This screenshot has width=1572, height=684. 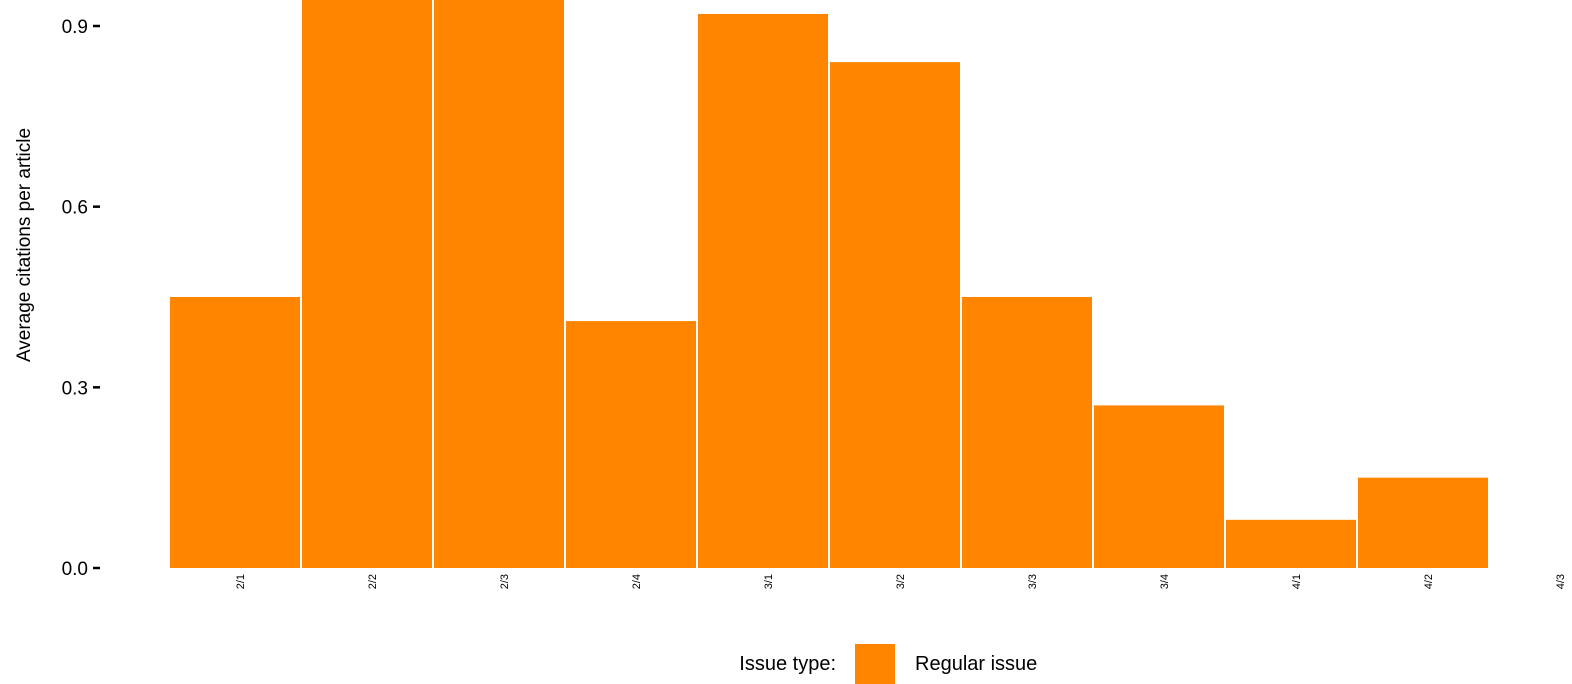 I want to click on x-tick-label: 2/4, so click(x=637, y=581).